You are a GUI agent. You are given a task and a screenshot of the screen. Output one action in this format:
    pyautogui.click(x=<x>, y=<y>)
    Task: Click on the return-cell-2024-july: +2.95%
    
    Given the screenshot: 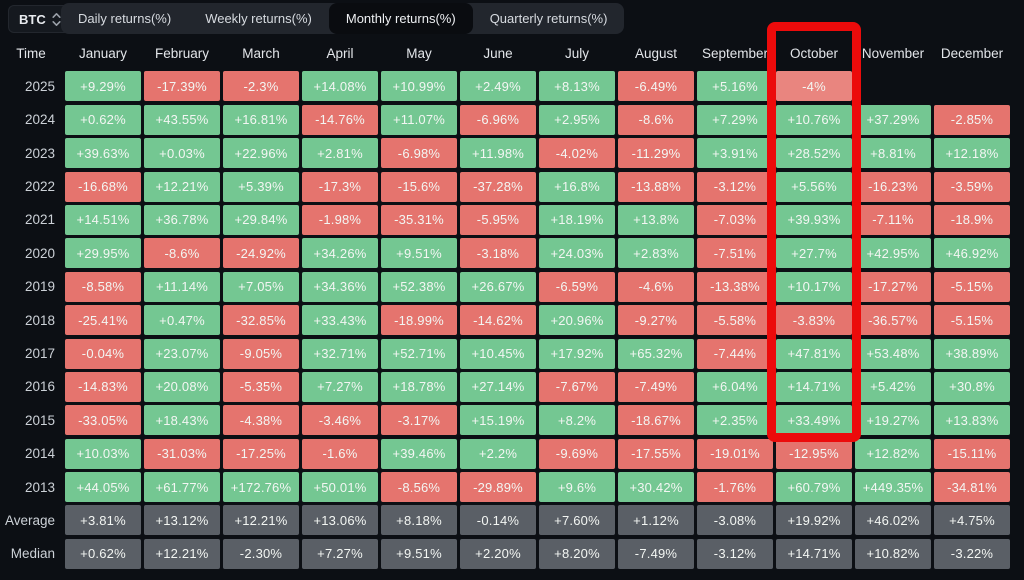 What is the action you would take?
    pyautogui.click(x=577, y=119)
    